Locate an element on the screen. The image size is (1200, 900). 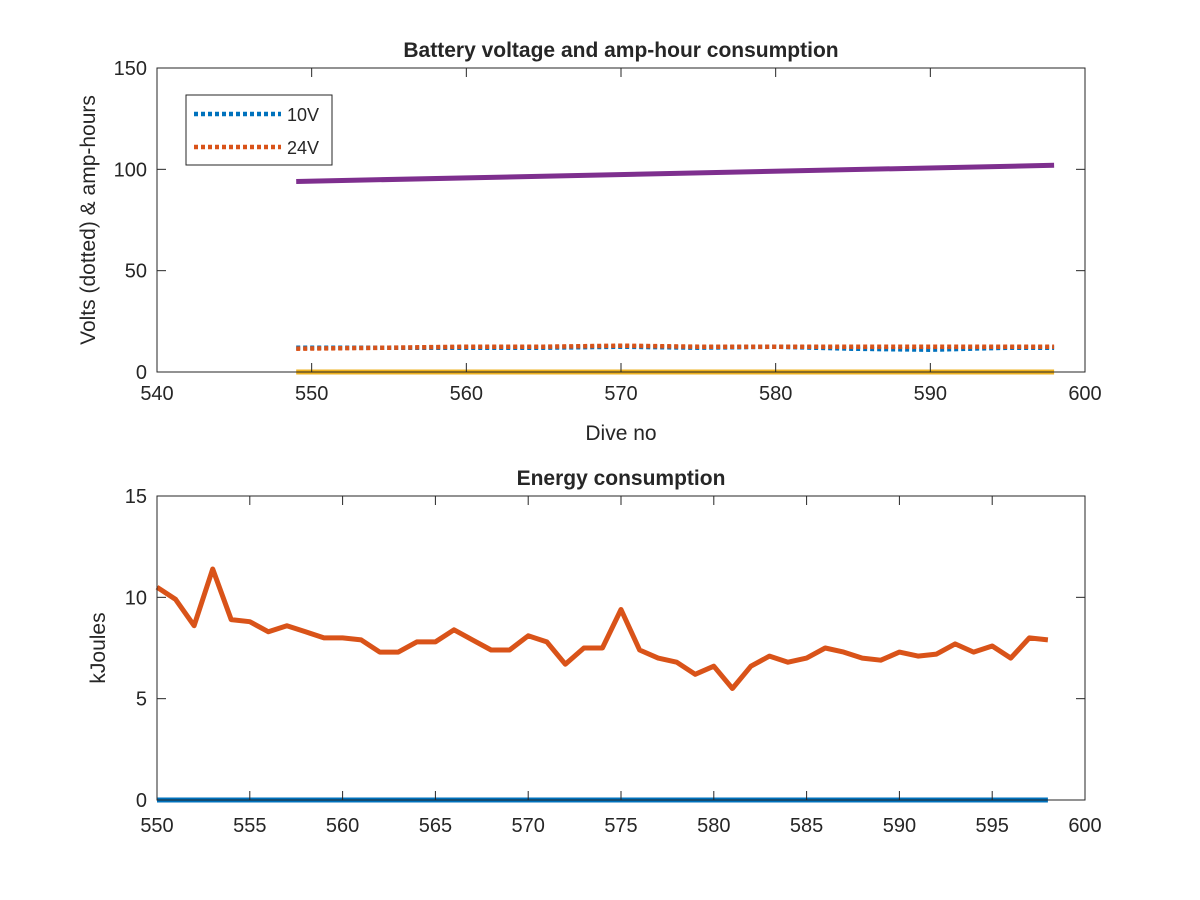
x-tick-label: 585 is located at coordinates (806, 826).